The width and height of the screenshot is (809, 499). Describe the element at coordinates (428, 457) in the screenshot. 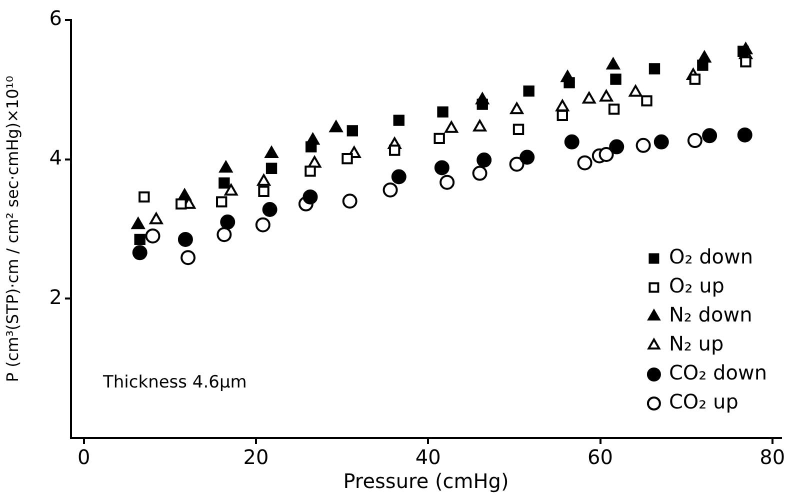

I see `x-tick-label: 40` at that location.